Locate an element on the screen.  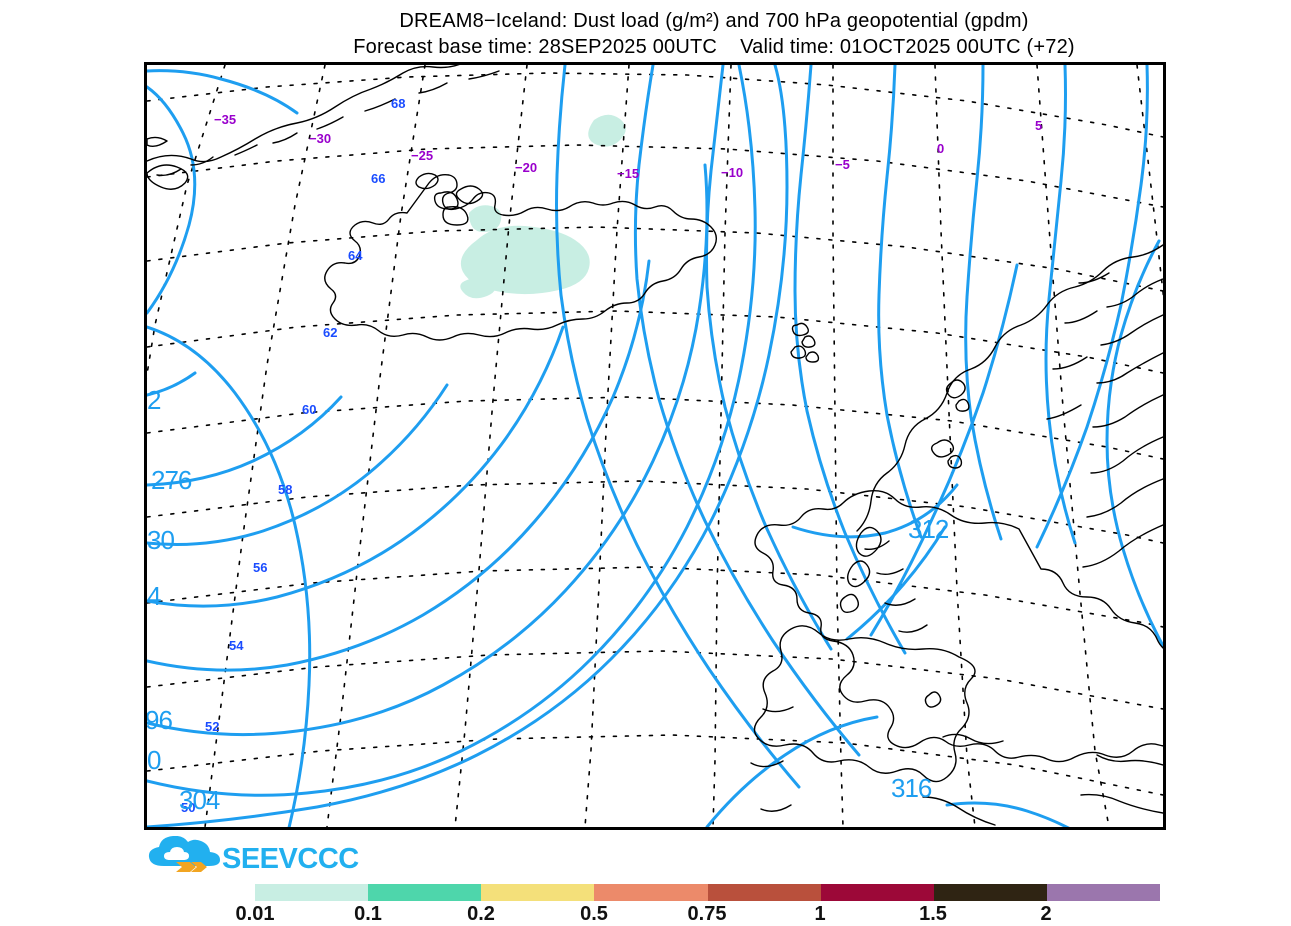
latitude-label: 66 is located at coordinates (378, 178).